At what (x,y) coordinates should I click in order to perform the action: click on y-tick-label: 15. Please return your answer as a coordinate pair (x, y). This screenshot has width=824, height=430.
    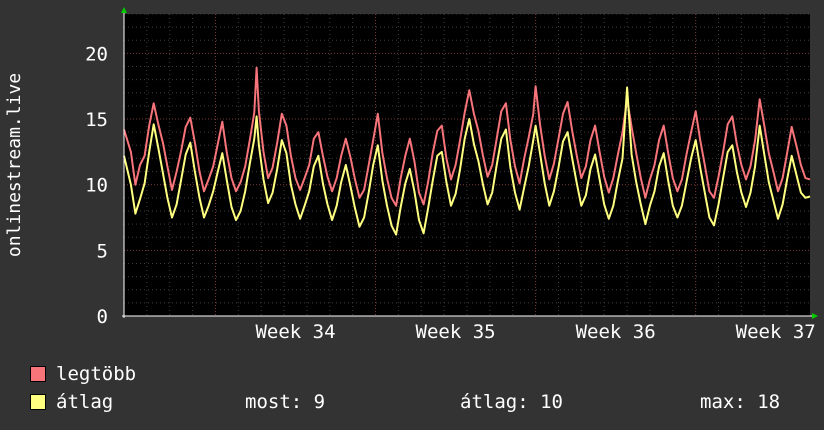
    Looking at the image, I should click on (96, 120).